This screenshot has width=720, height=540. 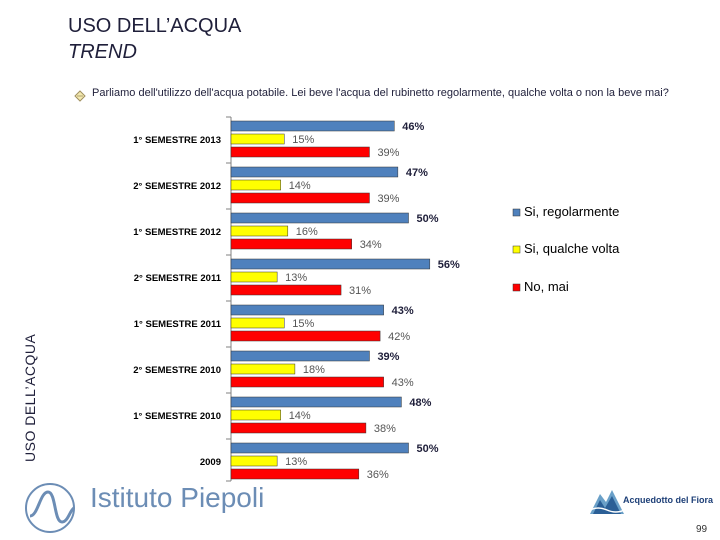 What do you see at coordinates (102, 52) in the screenshot?
I see `page-subtitle: TREND` at bounding box center [102, 52].